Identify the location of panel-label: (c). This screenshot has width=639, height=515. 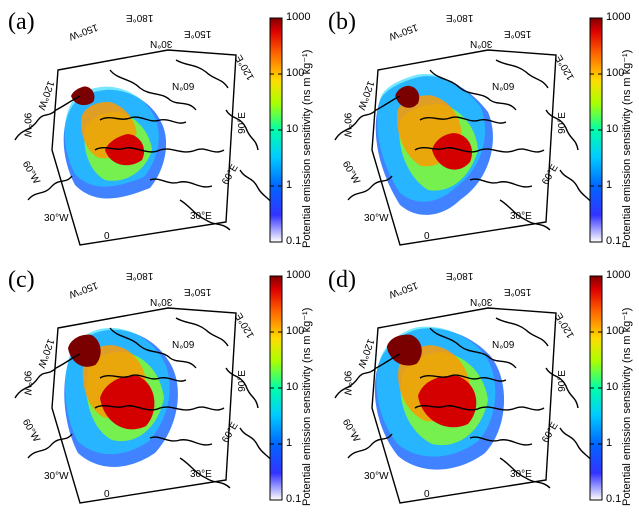
(21, 280).